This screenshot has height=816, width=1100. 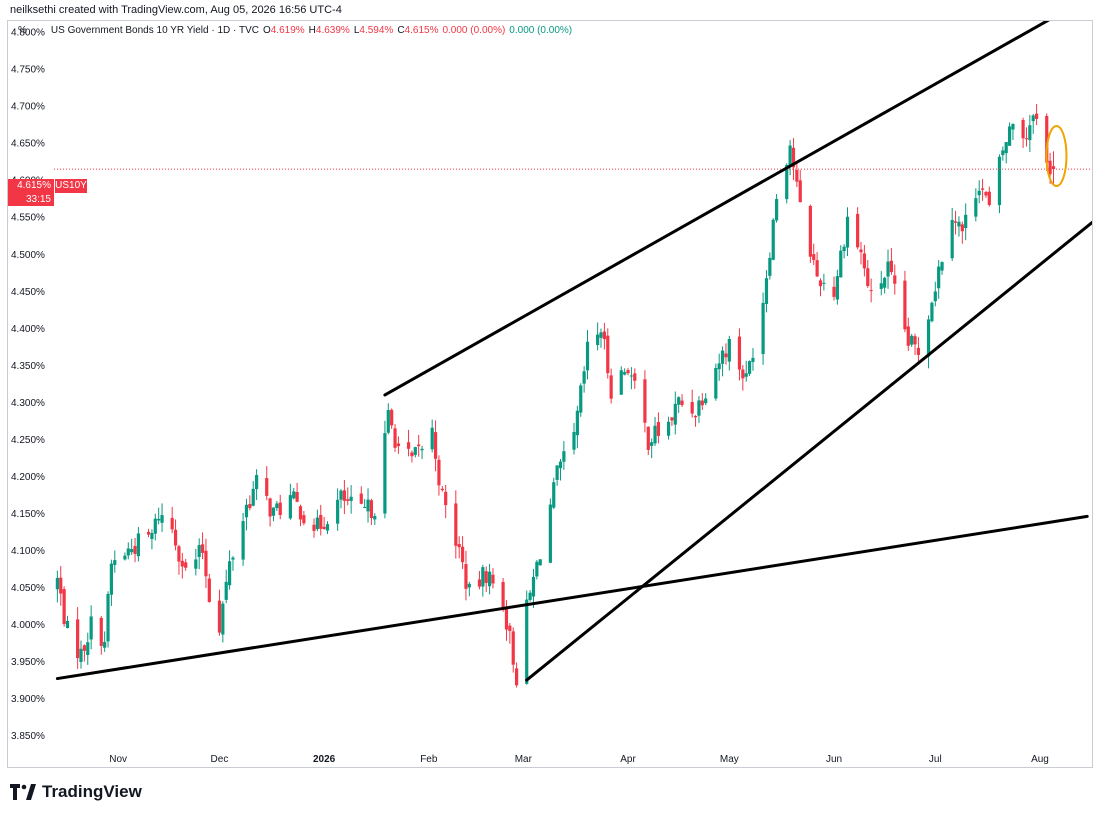 What do you see at coordinates (287, 30) in the screenshot?
I see `legend-open: 4.619%` at bounding box center [287, 30].